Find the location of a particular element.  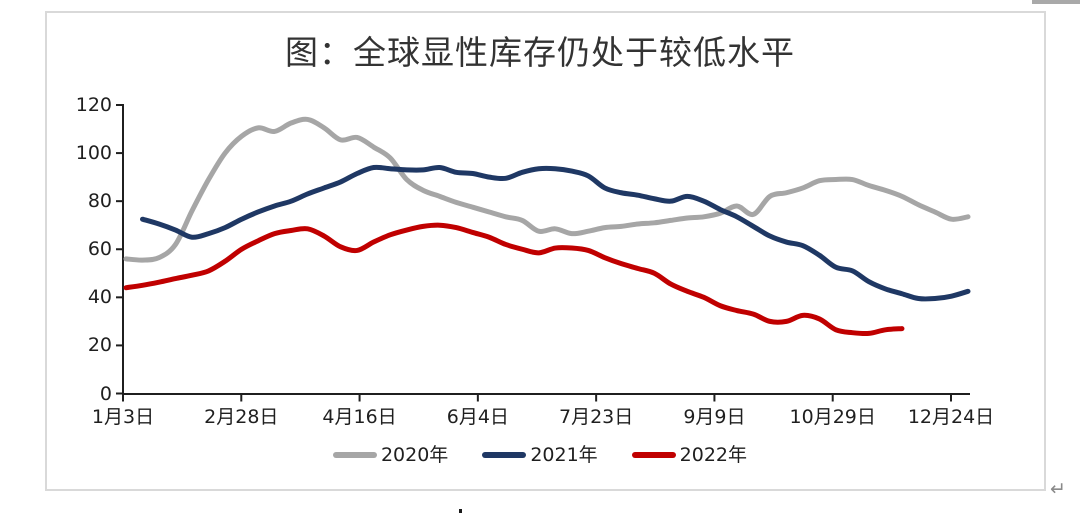

x-axis-label: 2月28日 is located at coordinates (241, 417).